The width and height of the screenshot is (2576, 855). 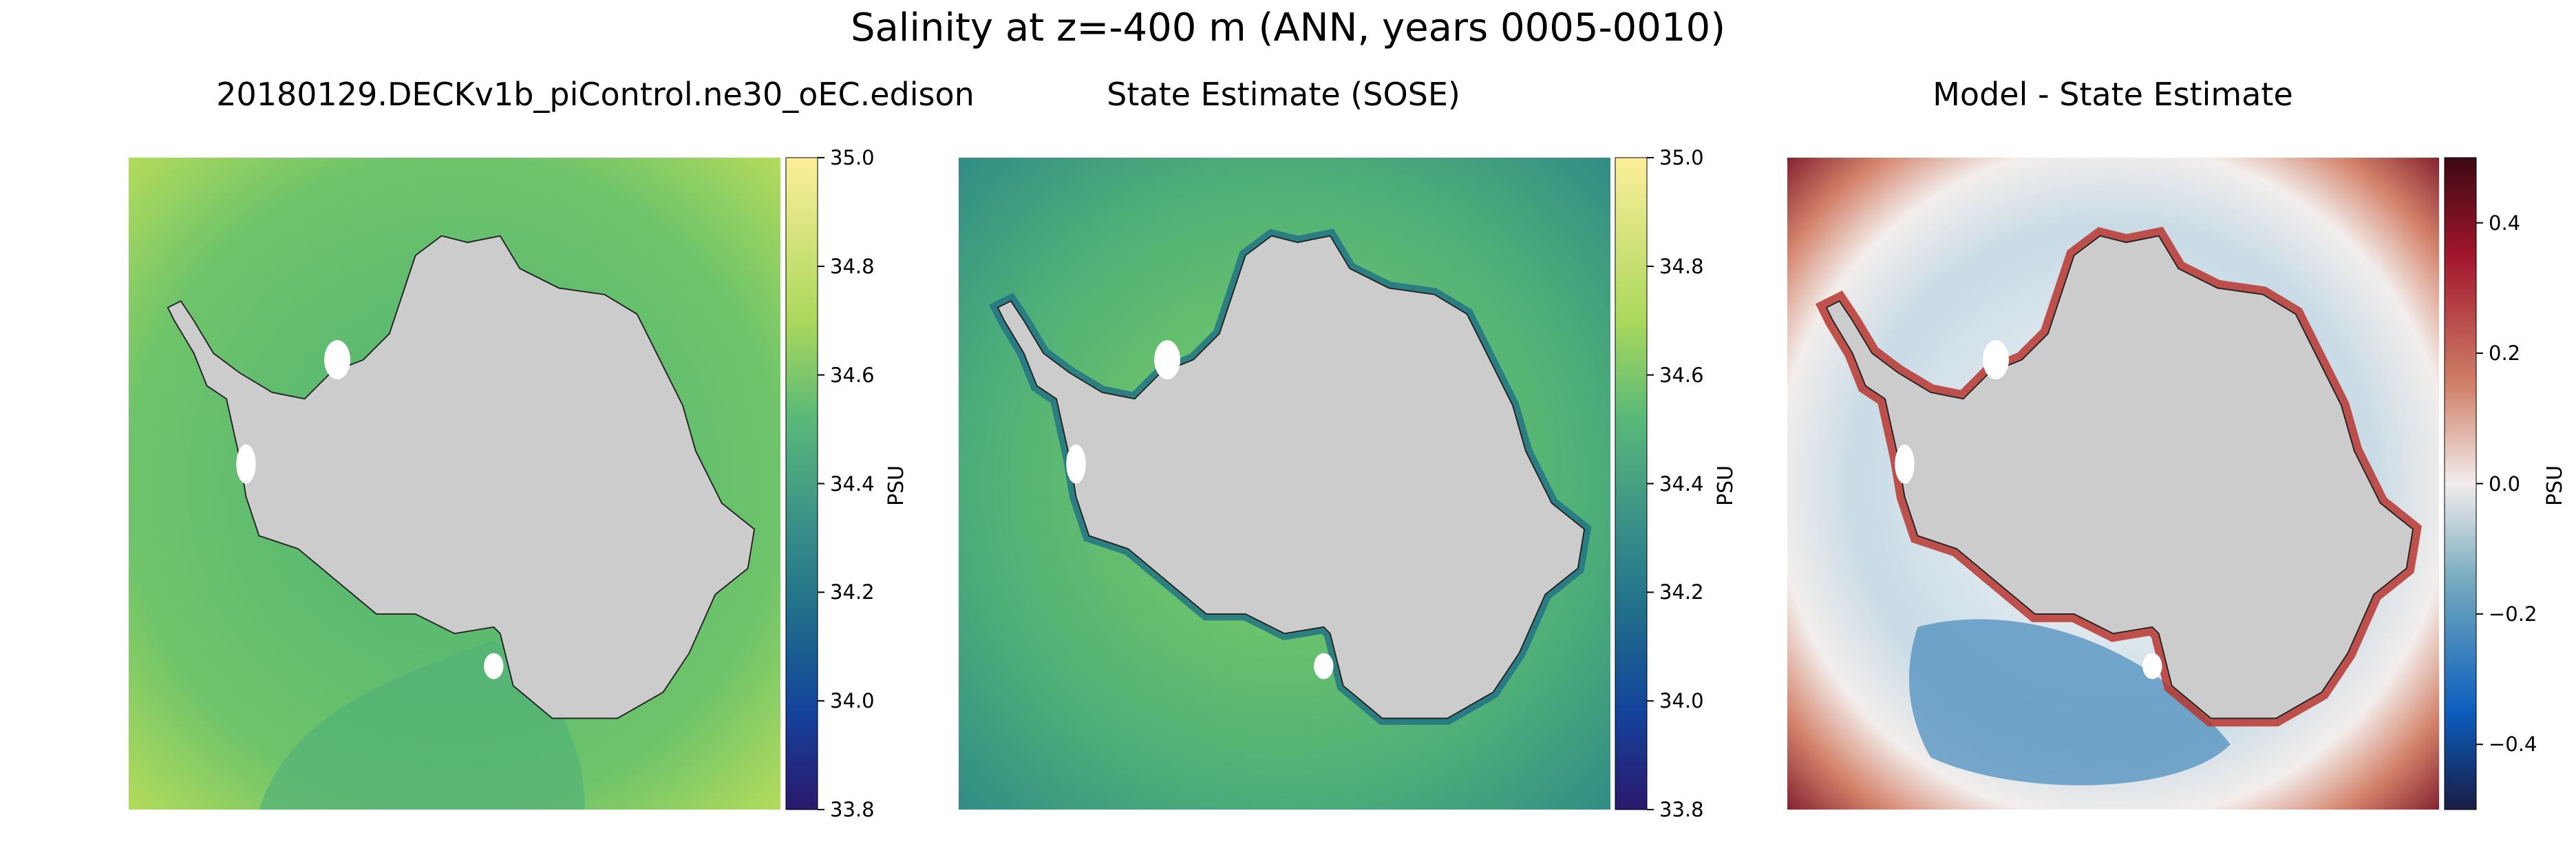 What do you see at coordinates (1726, 485) in the screenshot?
I see `colorbar-2-label: PSU` at bounding box center [1726, 485].